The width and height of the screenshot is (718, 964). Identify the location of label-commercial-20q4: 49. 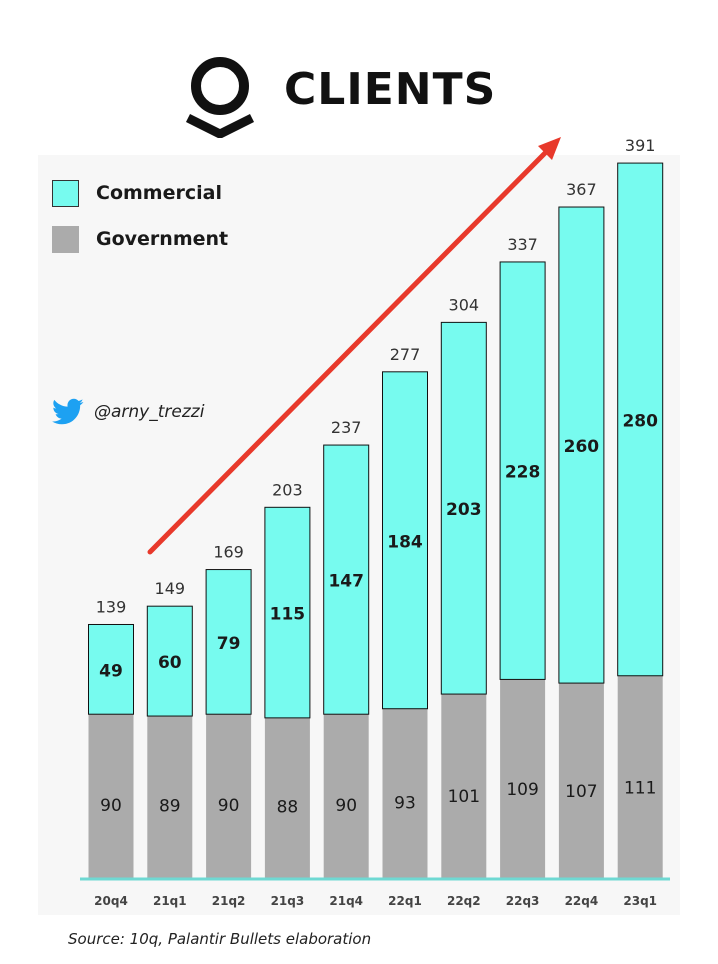
(111, 671).